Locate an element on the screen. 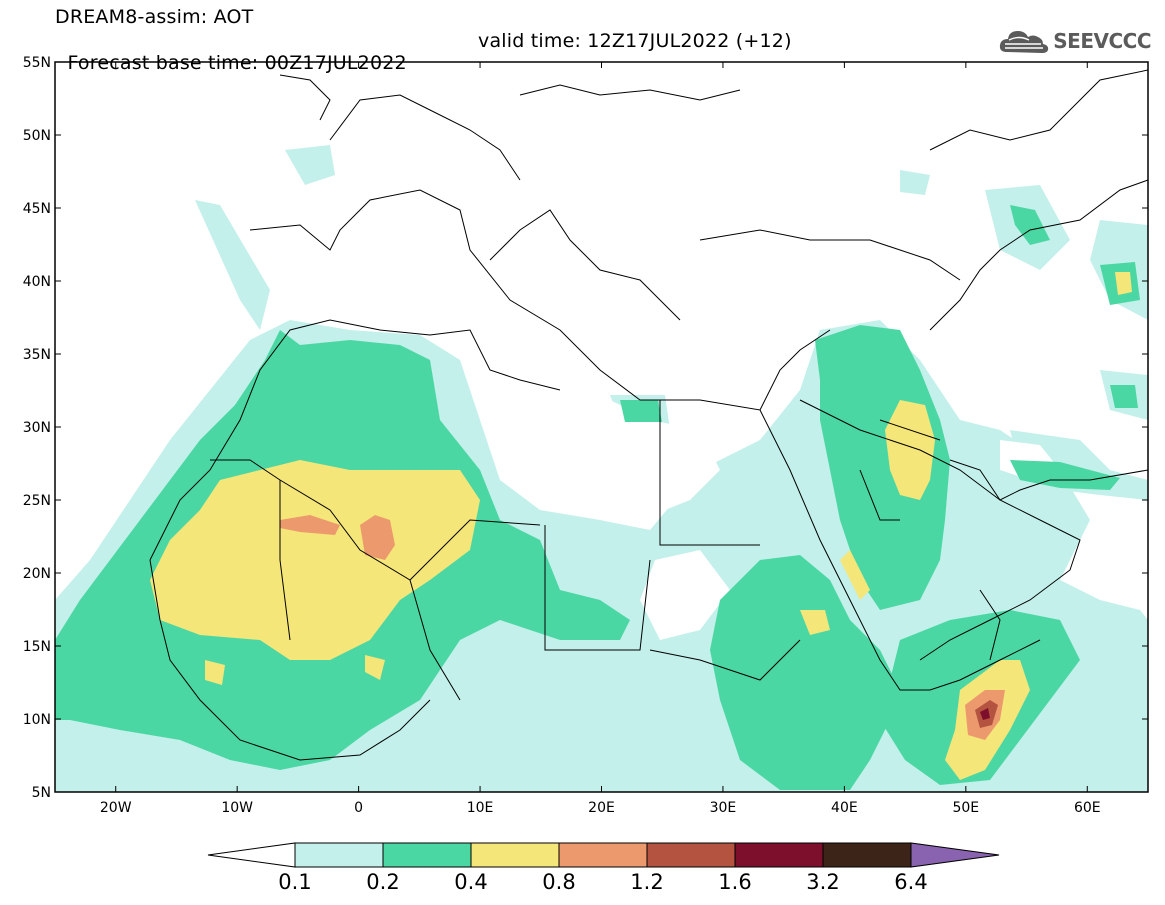  colorbar-level-label: 1.6 is located at coordinates (734, 882).